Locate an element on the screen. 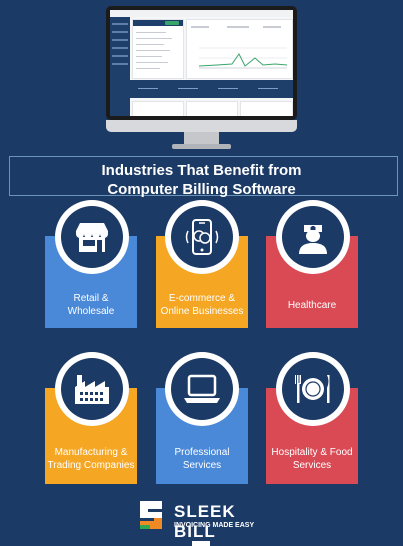  laptop-icon is located at coordinates (202, 388).